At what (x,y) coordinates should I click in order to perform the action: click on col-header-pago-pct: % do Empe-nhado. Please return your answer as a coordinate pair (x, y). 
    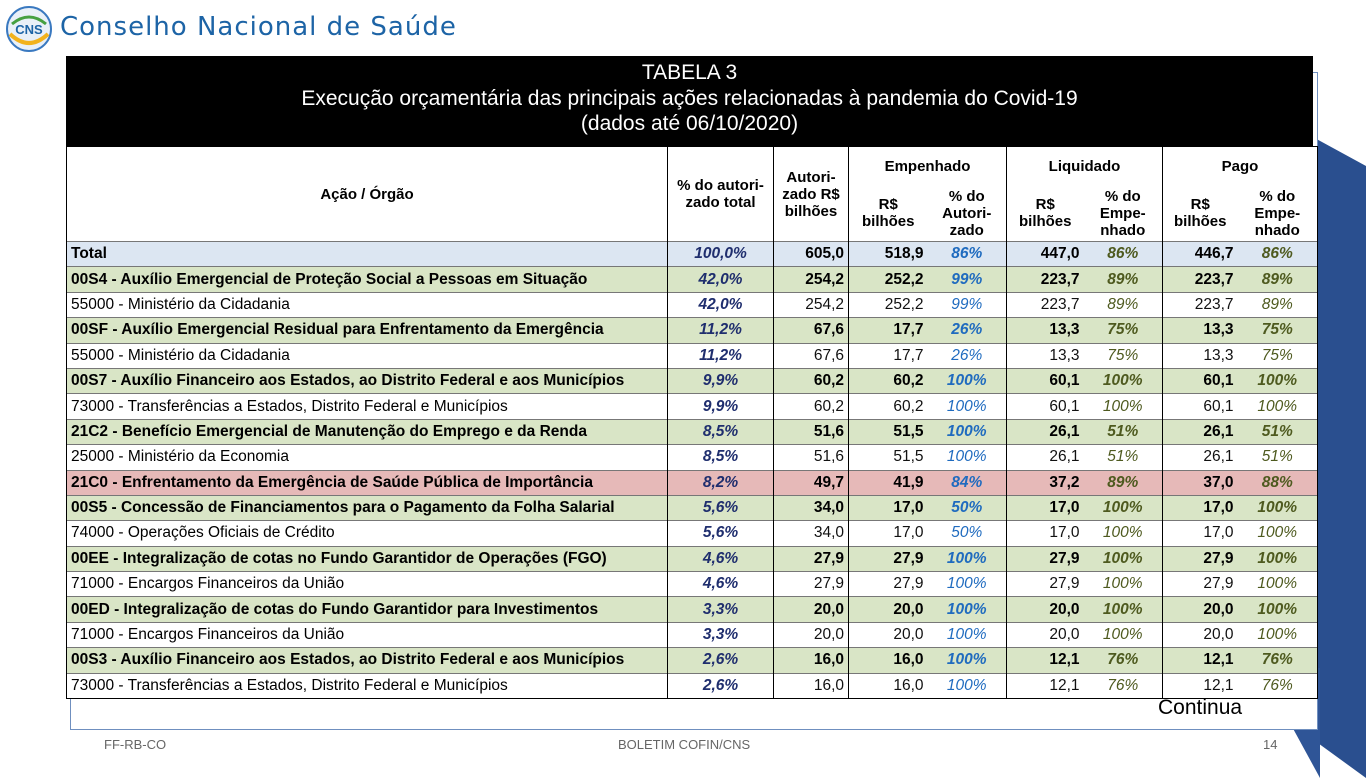
    Looking at the image, I should click on (1277, 213).